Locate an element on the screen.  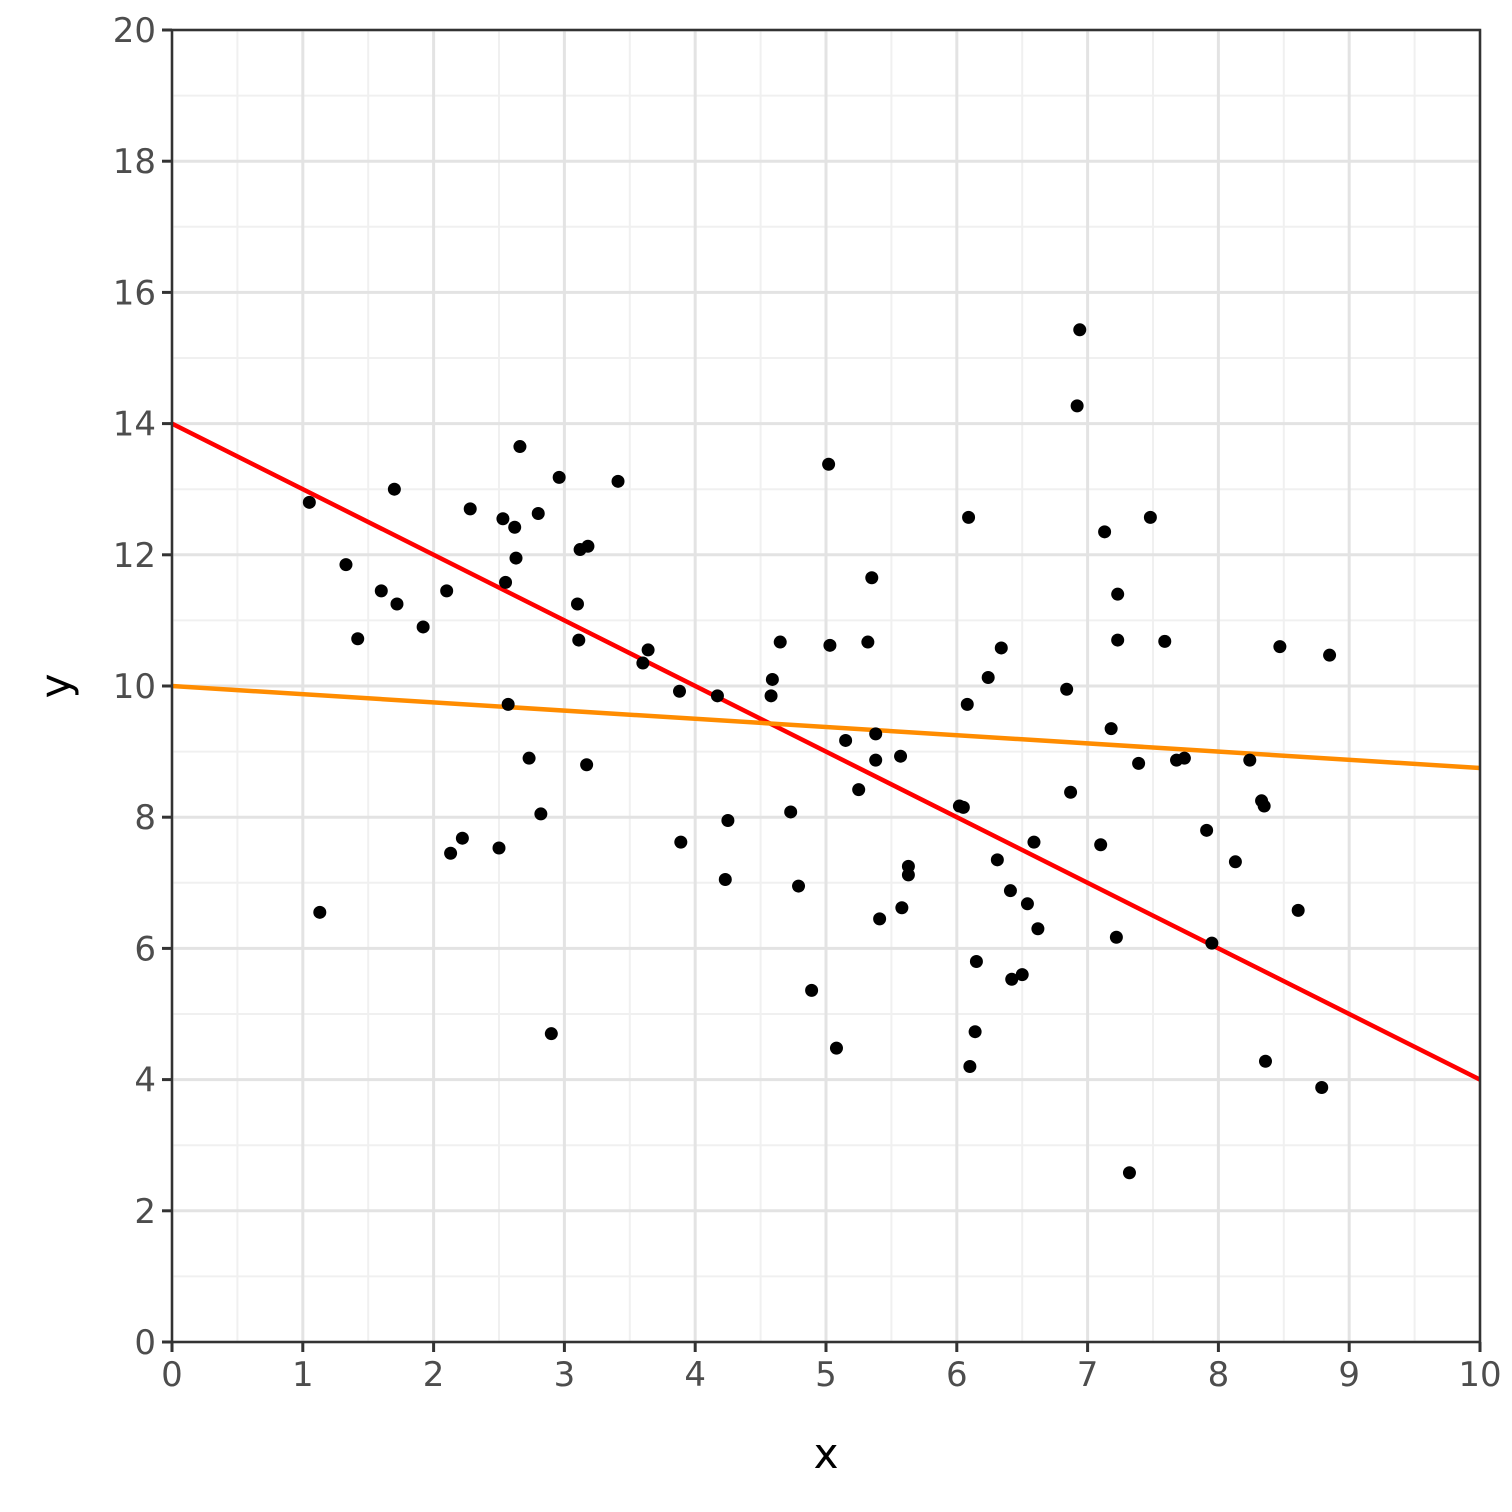
x-tick-label: 6 is located at coordinates (957, 1375).